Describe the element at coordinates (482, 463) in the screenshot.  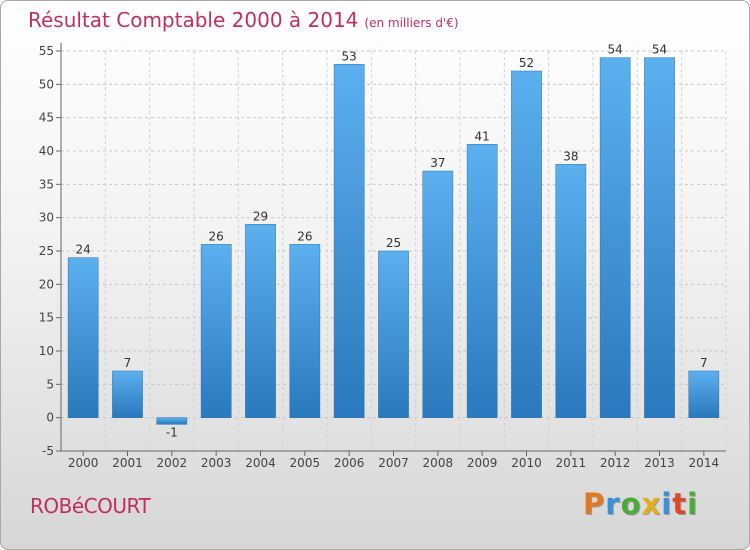
I see `x-tick-label-2009: 2009` at that location.